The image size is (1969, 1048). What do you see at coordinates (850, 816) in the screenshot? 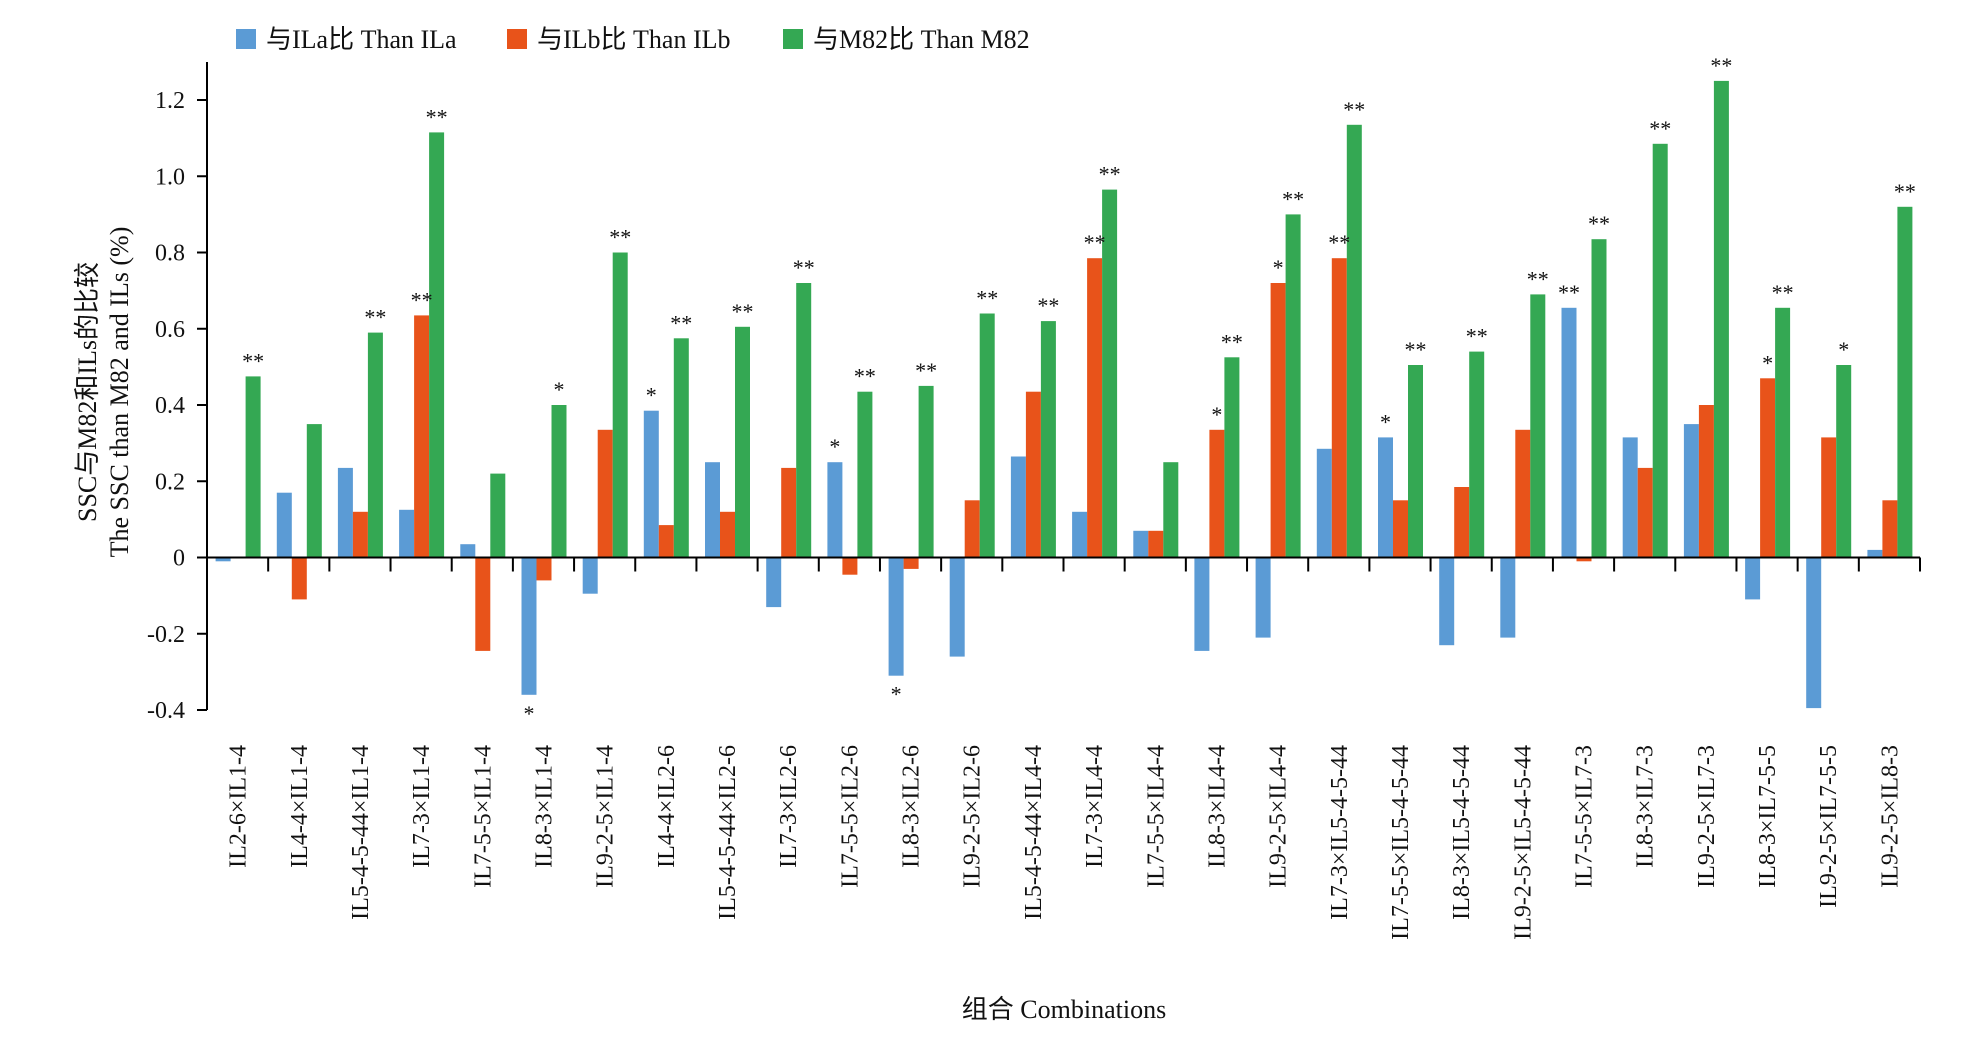
I see `x-tick-label-11: IL7-5-5×IL2-6` at bounding box center [850, 816].